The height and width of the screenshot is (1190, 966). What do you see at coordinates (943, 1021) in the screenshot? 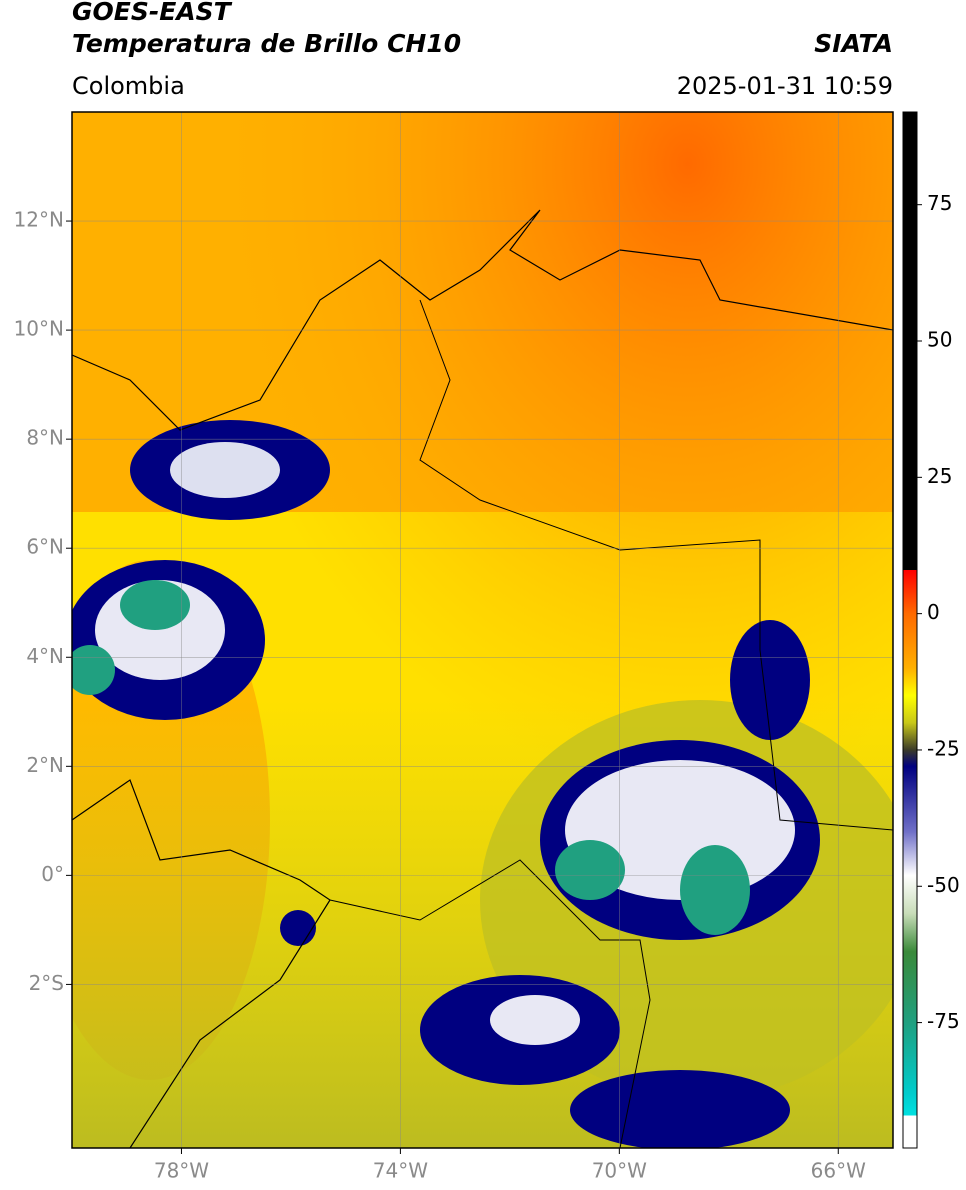
I see `colorbar-tick-label: -75` at bounding box center [943, 1021].